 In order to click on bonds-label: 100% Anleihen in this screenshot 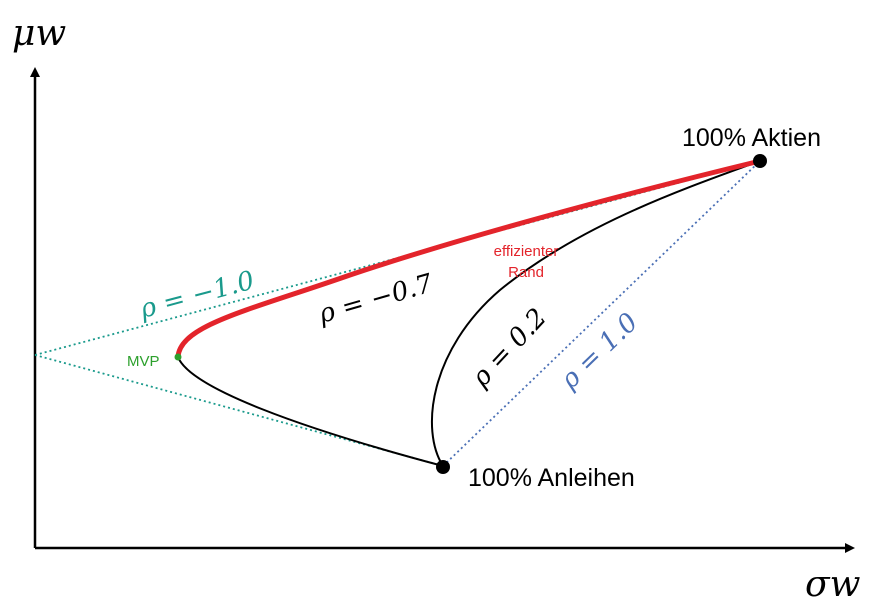, I will do `click(551, 478)`.